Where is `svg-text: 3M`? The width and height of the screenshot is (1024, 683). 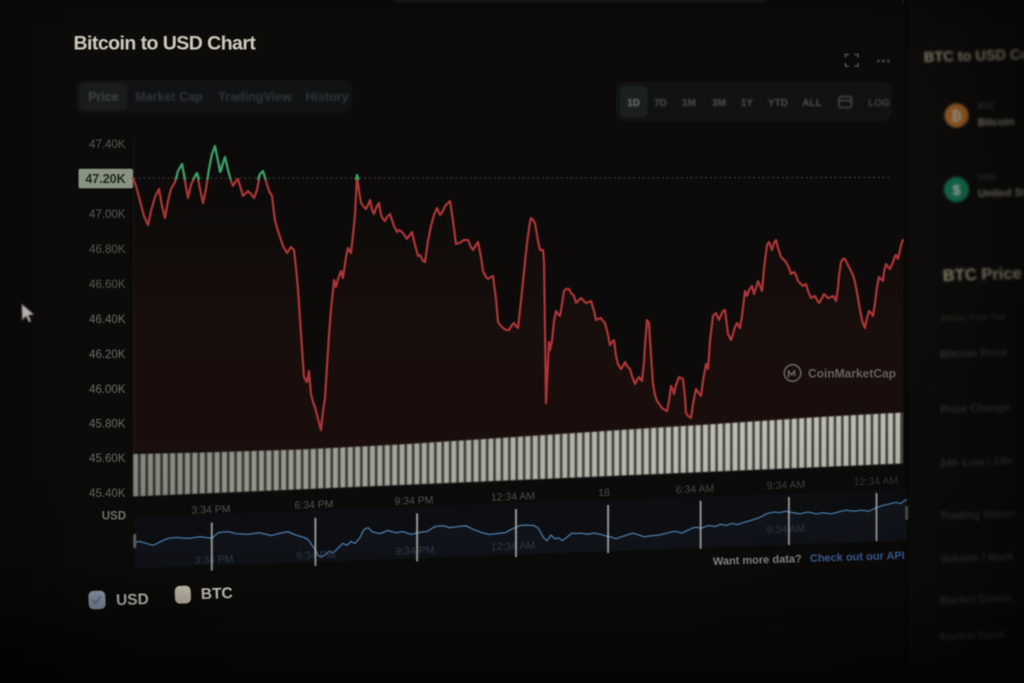 svg-text: 3M is located at coordinates (719, 103).